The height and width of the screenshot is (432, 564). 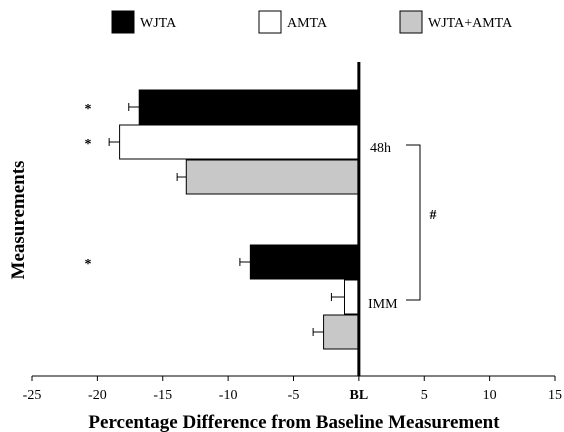 What do you see at coordinates (351, 297) in the screenshot?
I see `bar-imm-amta` at bounding box center [351, 297].